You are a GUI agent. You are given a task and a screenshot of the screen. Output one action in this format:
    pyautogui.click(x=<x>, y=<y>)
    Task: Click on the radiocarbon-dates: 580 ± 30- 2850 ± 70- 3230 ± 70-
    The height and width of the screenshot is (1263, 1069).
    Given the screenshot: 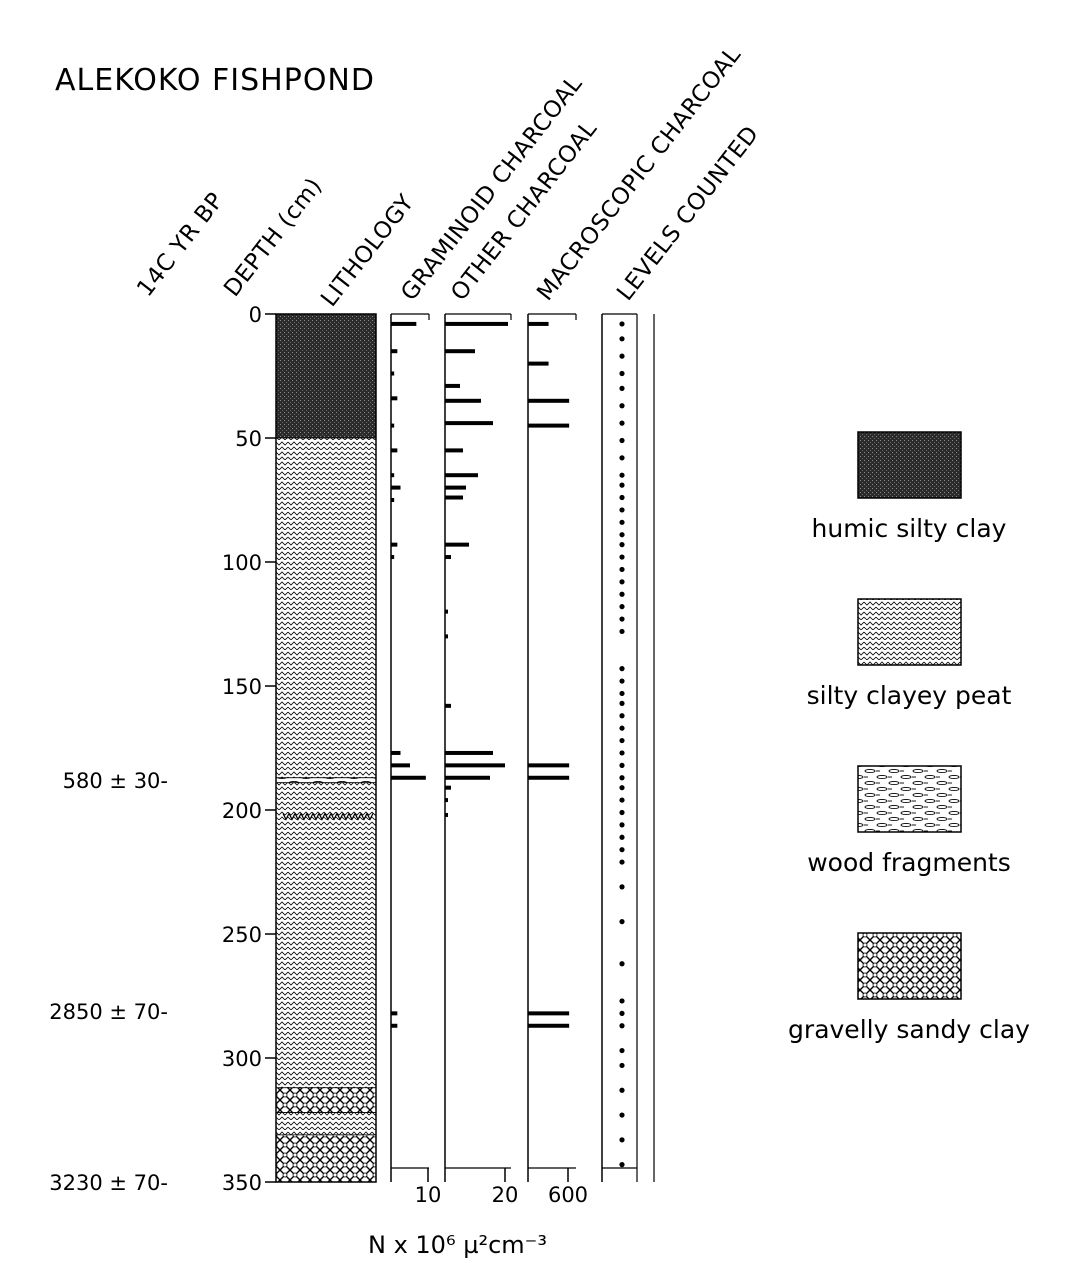 What is the action you would take?
    pyautogui.click(x=108, y=982)
    